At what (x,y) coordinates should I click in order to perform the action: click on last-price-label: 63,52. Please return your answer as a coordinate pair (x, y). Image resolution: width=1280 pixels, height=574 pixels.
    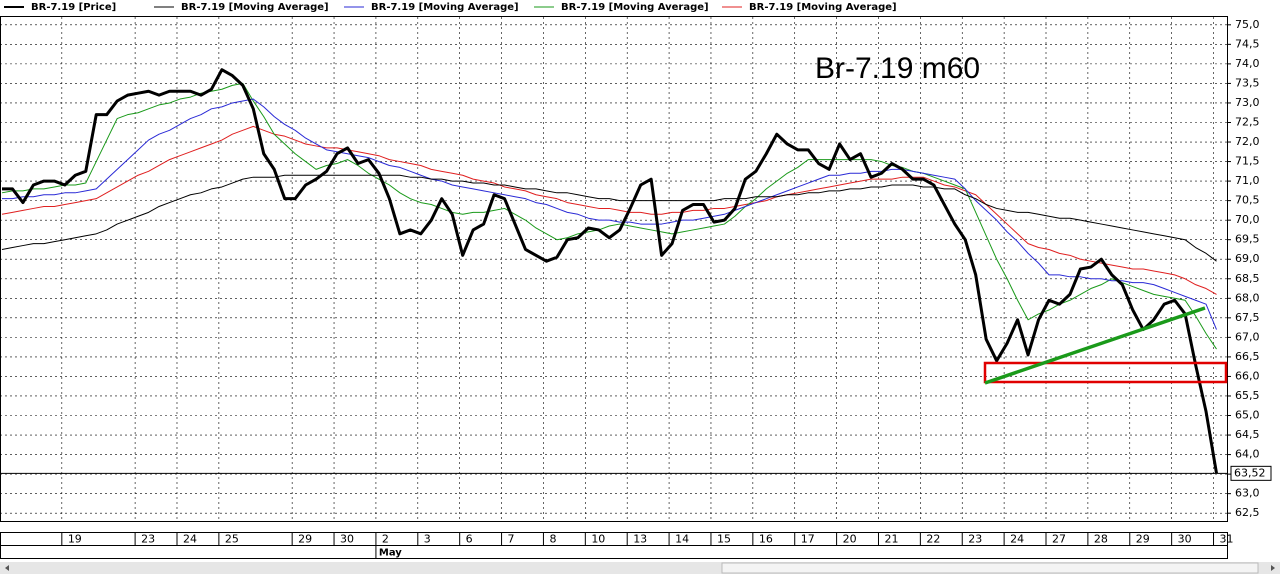
    Looking at the image, I should click on (1250, 472).